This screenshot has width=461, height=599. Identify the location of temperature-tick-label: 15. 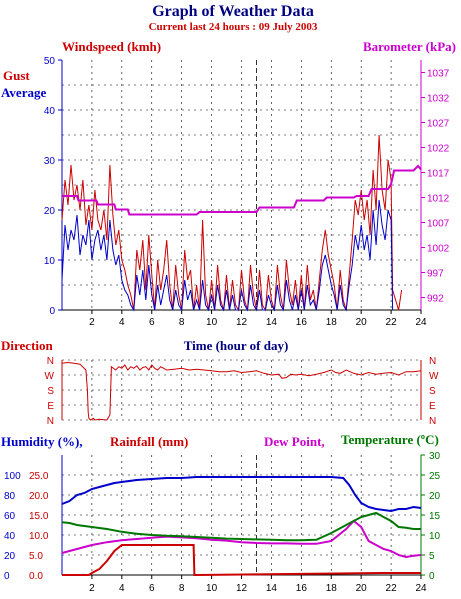
(435, 516).